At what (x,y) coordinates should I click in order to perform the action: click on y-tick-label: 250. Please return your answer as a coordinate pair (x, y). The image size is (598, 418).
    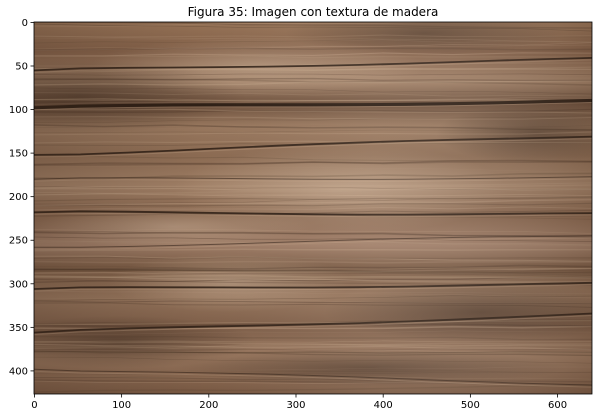
    Looking at the image, I should click on (18, 241).